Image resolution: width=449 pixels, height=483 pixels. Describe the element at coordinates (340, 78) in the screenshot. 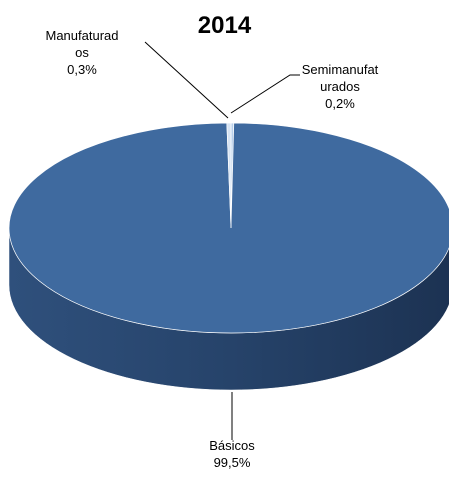

I see `category-label: Semimanufaturados` at that location.